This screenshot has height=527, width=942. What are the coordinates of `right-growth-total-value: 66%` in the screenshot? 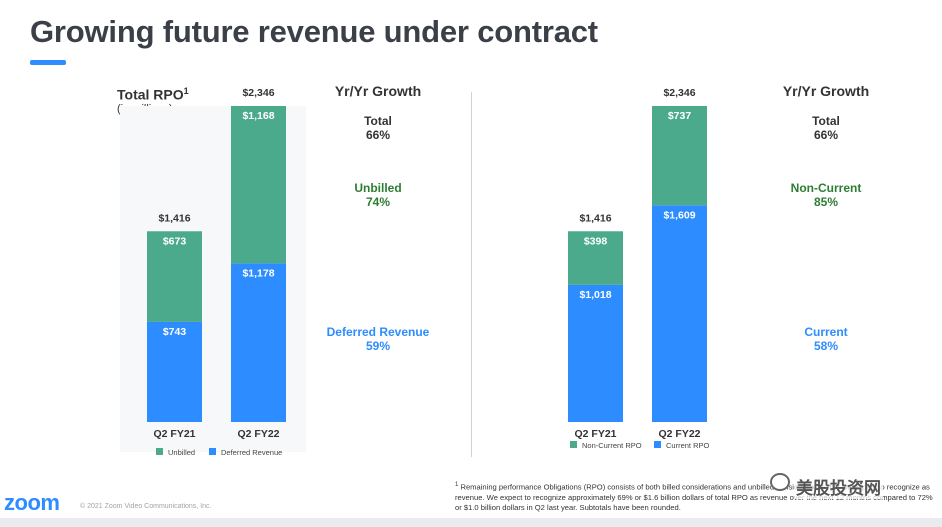 It's located at (826, 135).